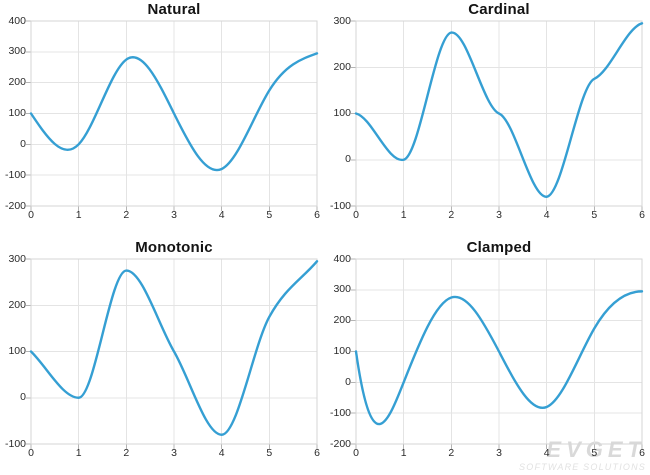 This screenshot has height=475, width=650. Describe the element at coordinates (499, 247) in the screenshot. I see `chart-title-clamped: Clamped` at that location.